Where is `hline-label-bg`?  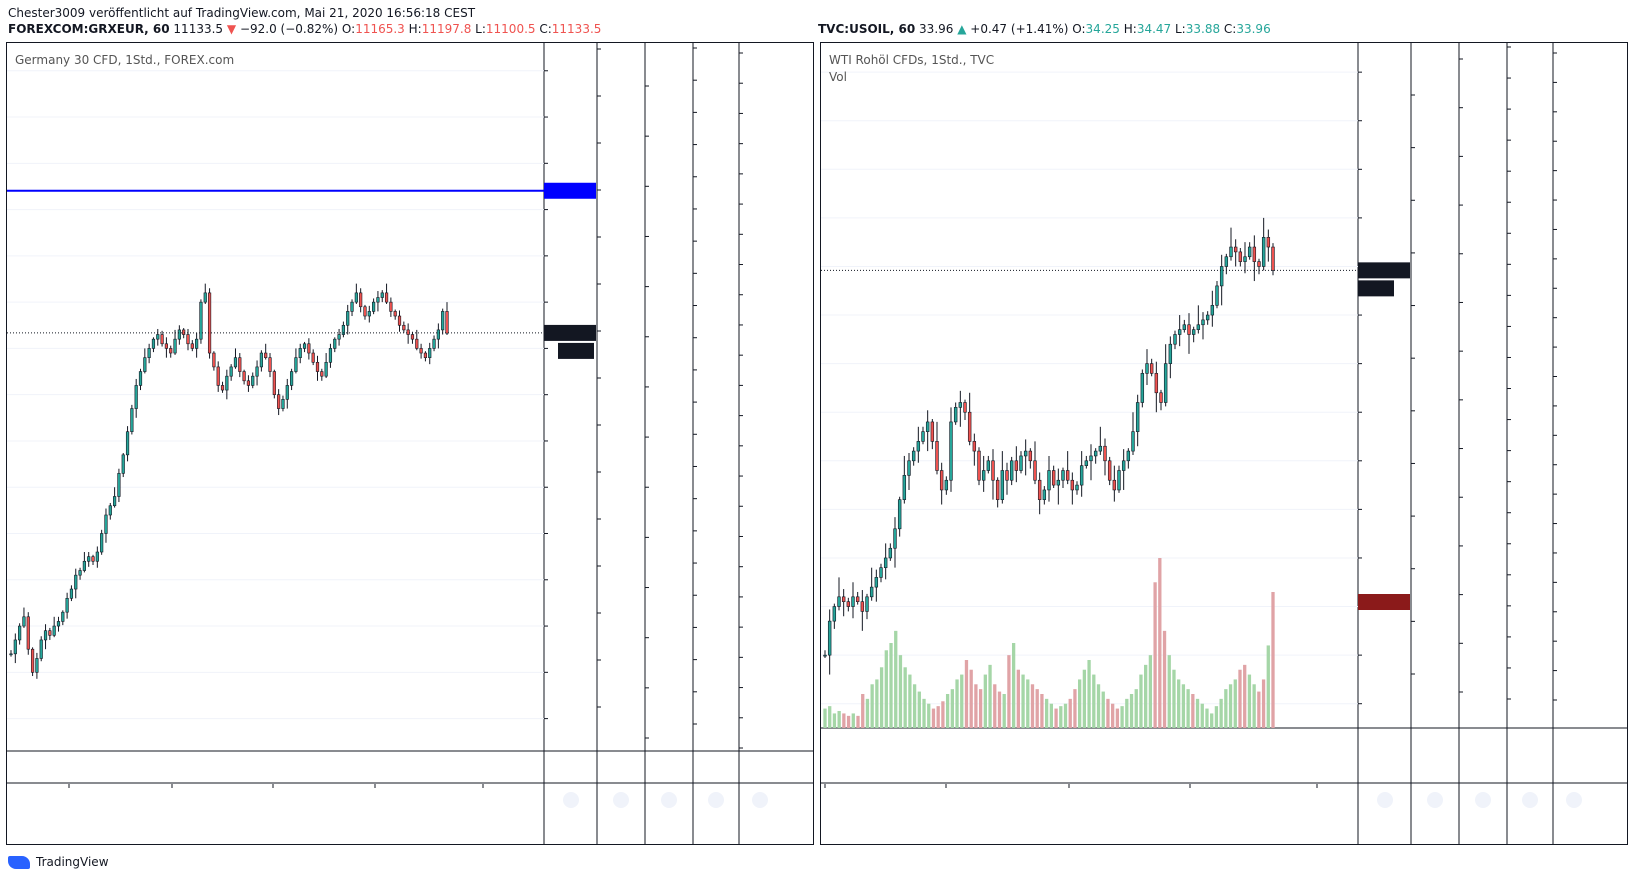
hline-label-bg is located at coordinates (570, 190).